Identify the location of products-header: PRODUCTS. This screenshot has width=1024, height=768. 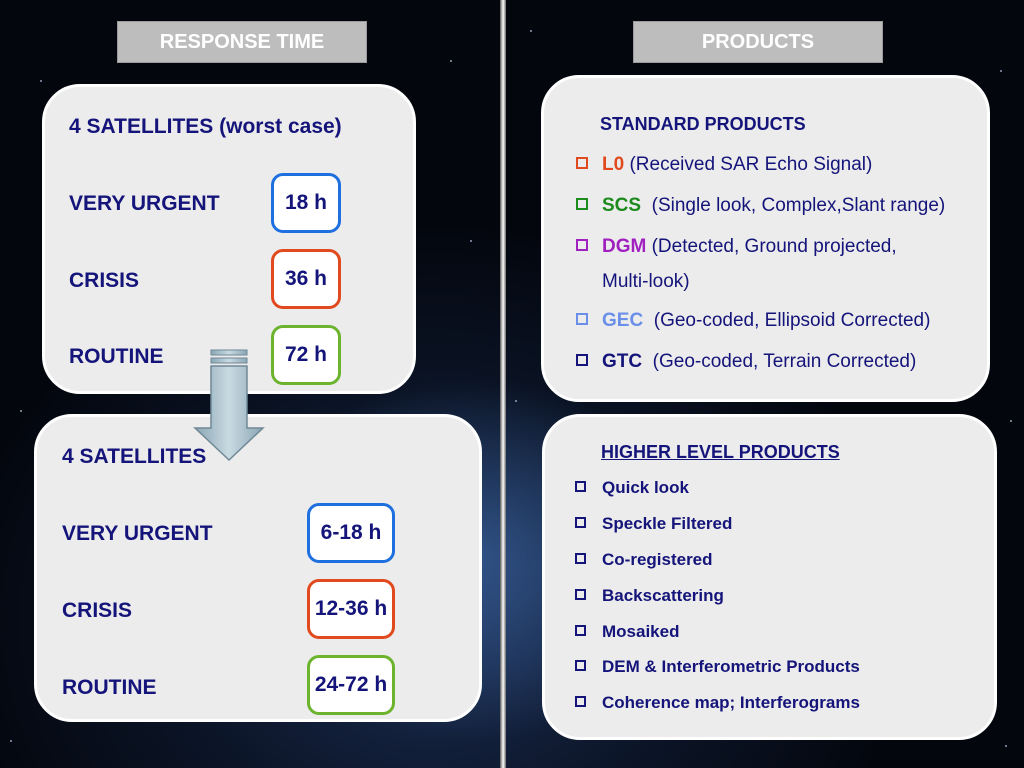
(758, 42).